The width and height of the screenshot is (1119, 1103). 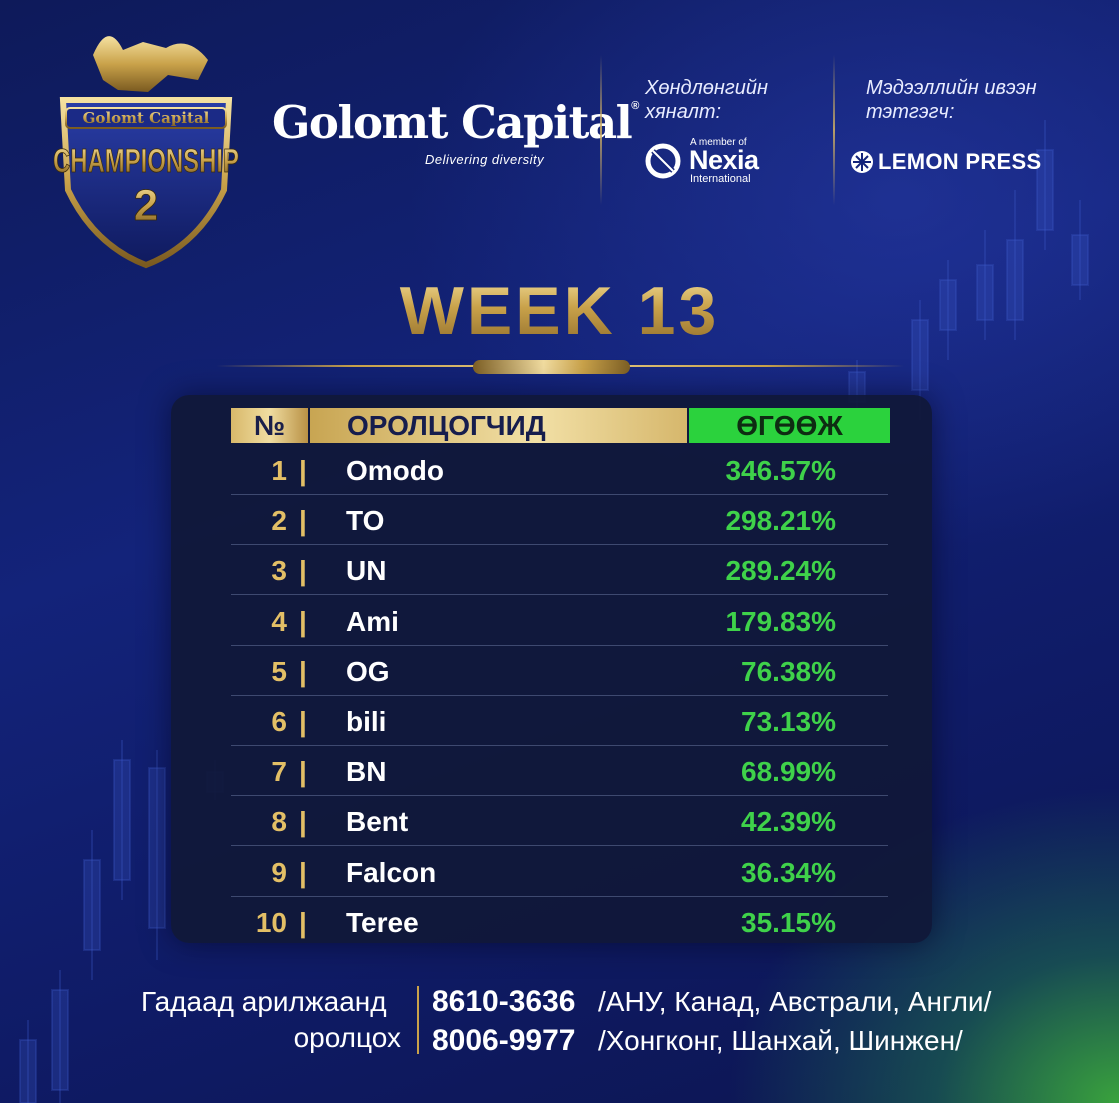 What do you see at coordinates (504, 1001) in the screenshot?
I see `phone-number-1: 8610-3636` at bounding box center [504, 1001].